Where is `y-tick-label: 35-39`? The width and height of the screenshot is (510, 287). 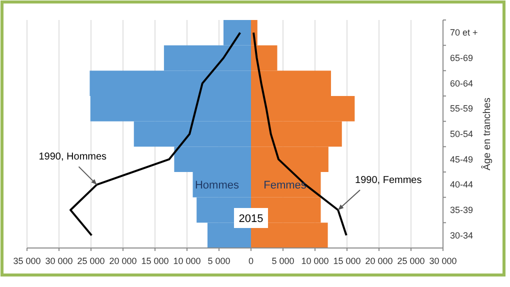
y-tick-label: 35-39 is located at coordinates (462, 210).